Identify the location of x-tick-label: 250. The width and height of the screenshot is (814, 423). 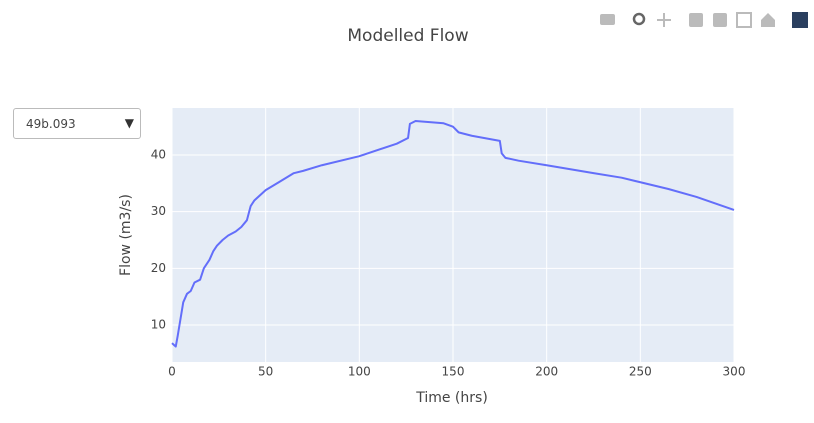
(640, 372).